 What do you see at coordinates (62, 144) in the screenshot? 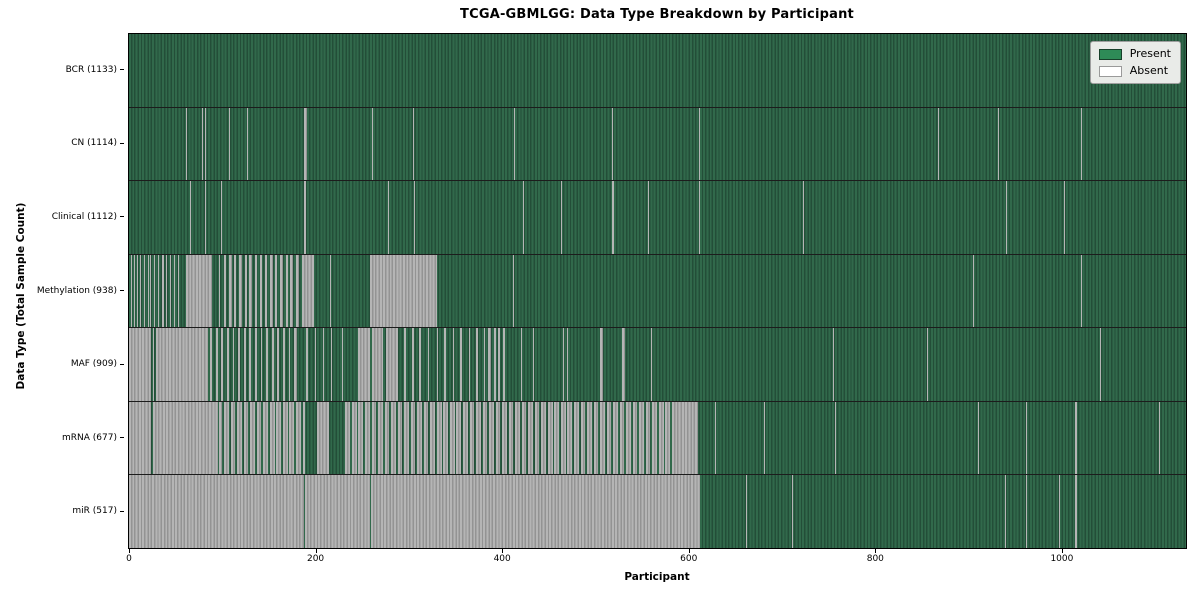
I see `y-tick-label: CN (1114)` at bounding box center [62, 144].